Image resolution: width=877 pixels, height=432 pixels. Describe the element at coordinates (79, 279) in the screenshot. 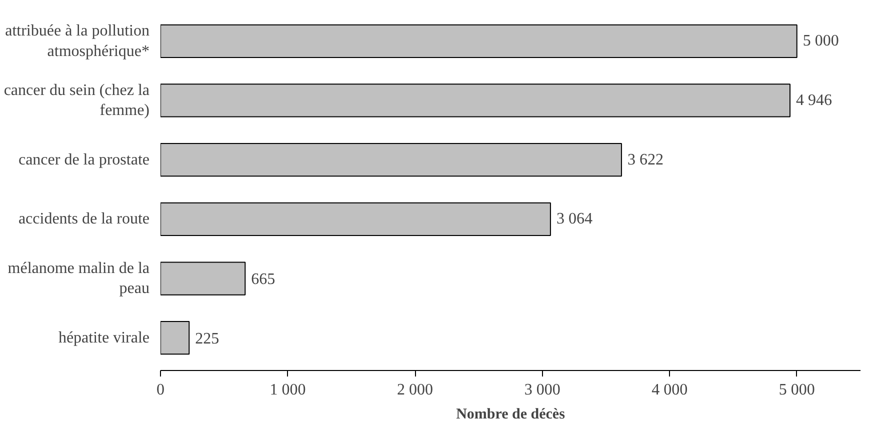

I see `y-tick-label: mélanome malin de la peau` at that location.